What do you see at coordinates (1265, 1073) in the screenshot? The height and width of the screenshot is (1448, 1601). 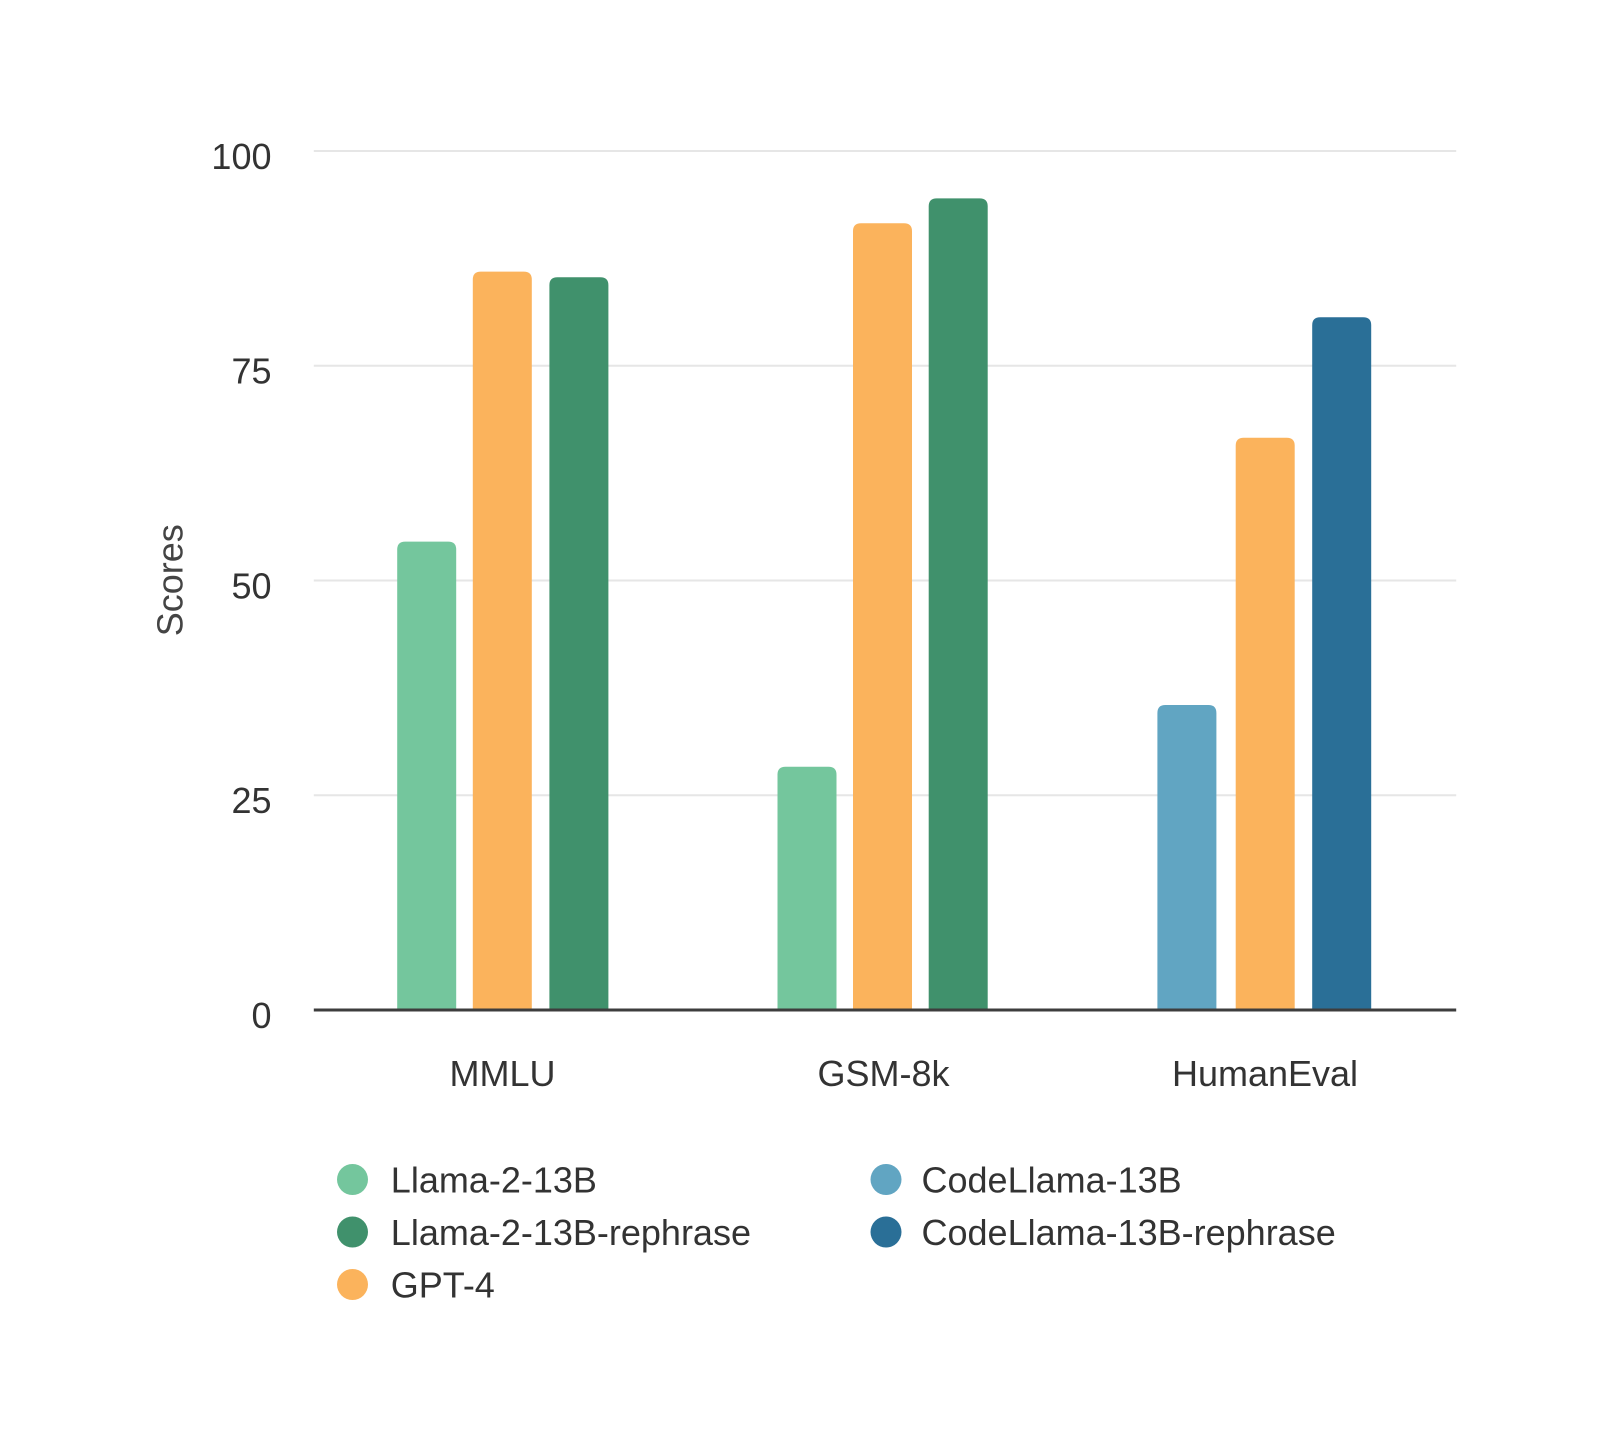 I see `svg-text: HumanEval` at bounding box center [1265, 1073].